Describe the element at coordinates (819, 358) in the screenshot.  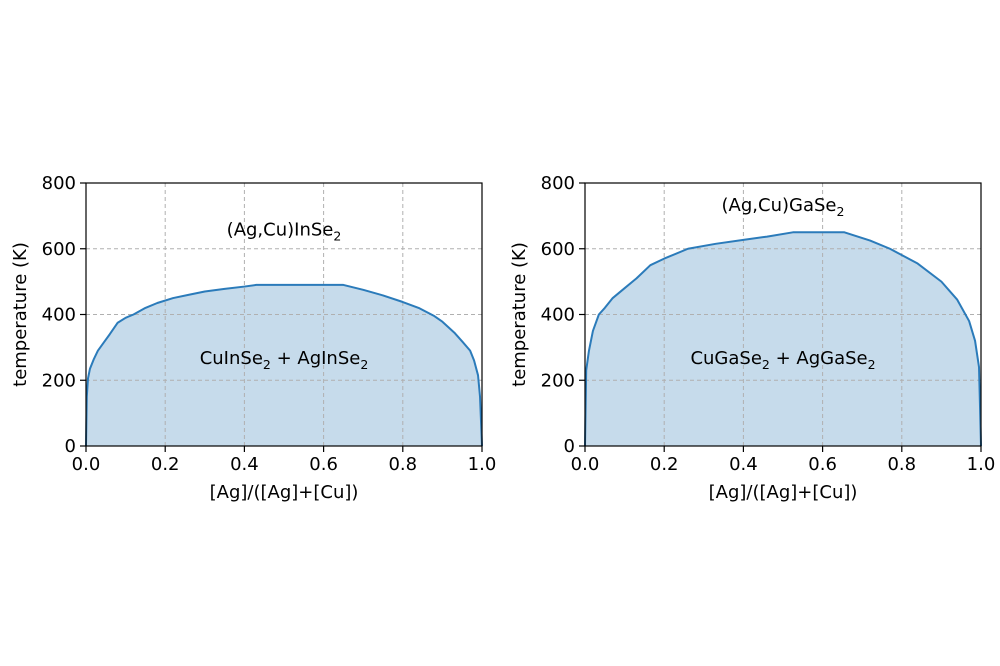
I see `annotation-text: + AgGaSe` at that location.